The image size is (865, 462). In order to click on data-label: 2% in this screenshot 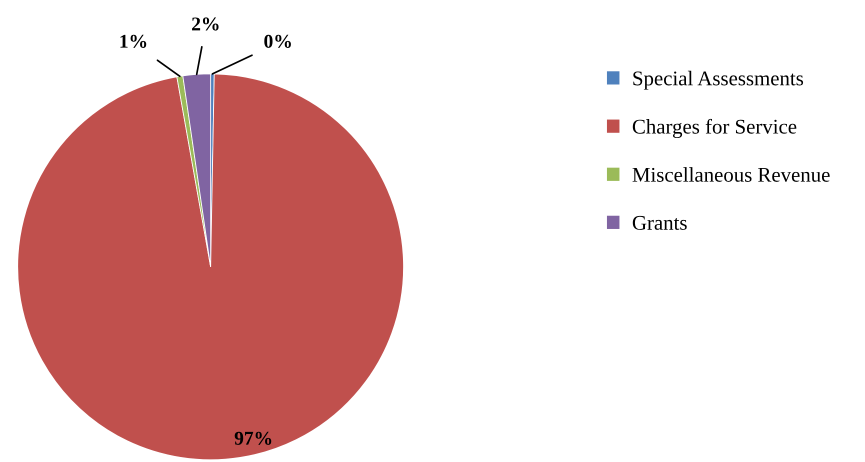, I will do `click(205, 24)`.